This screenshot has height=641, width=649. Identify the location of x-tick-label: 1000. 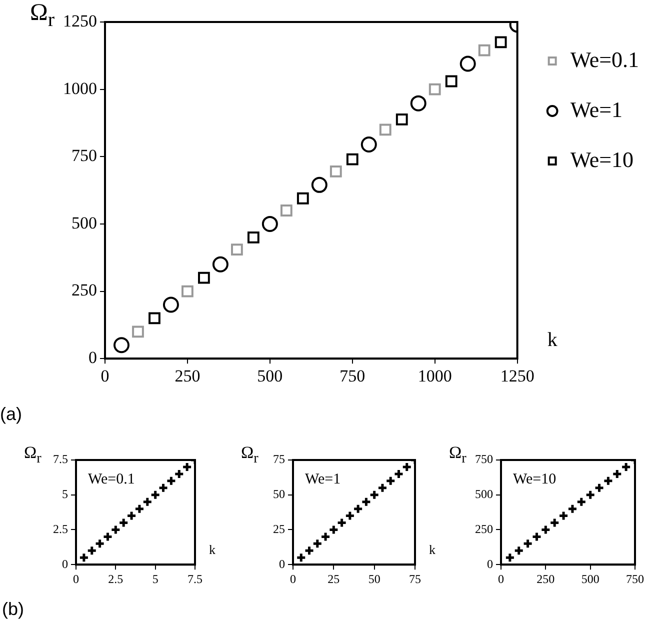
(435, 376).